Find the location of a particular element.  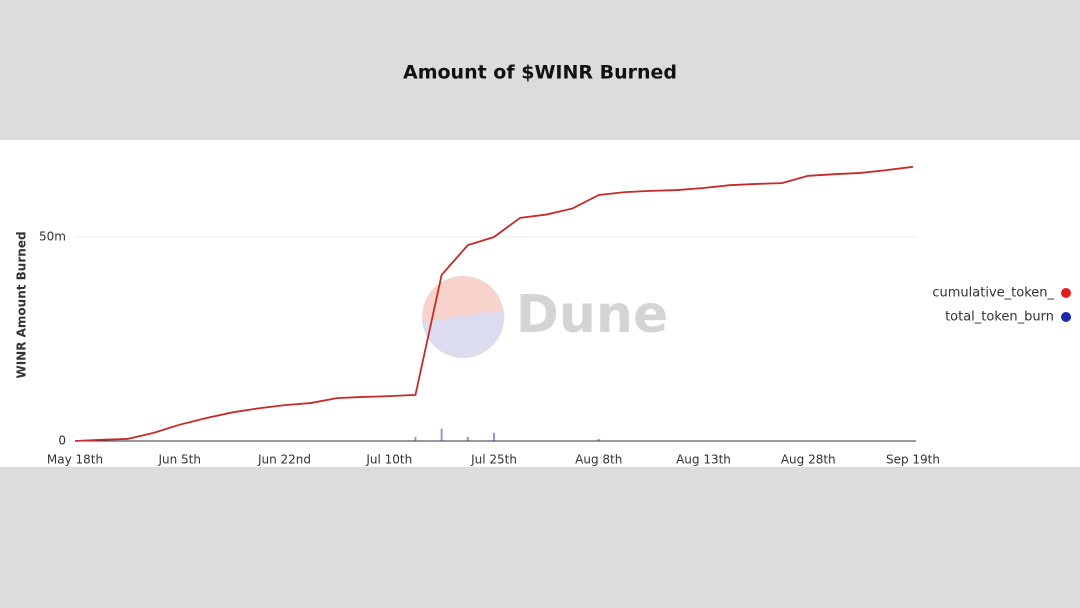

watermark-logo-part is located at coordinates (463, 334).